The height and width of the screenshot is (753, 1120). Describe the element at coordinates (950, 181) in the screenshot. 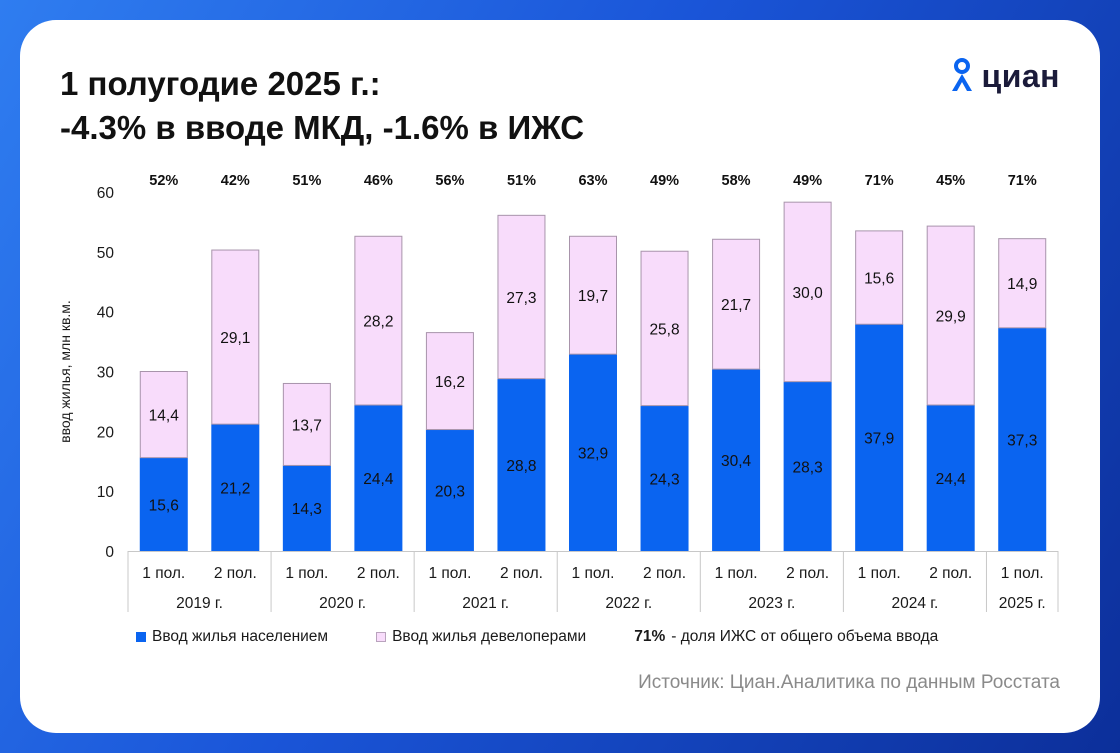

I see `share-label: 45%` at that location.